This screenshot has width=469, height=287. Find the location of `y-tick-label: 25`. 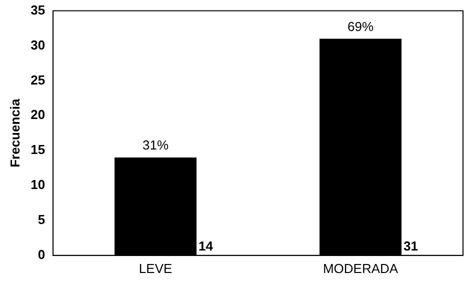

y-tick-label: 25 is located at coordinates (38, 80).